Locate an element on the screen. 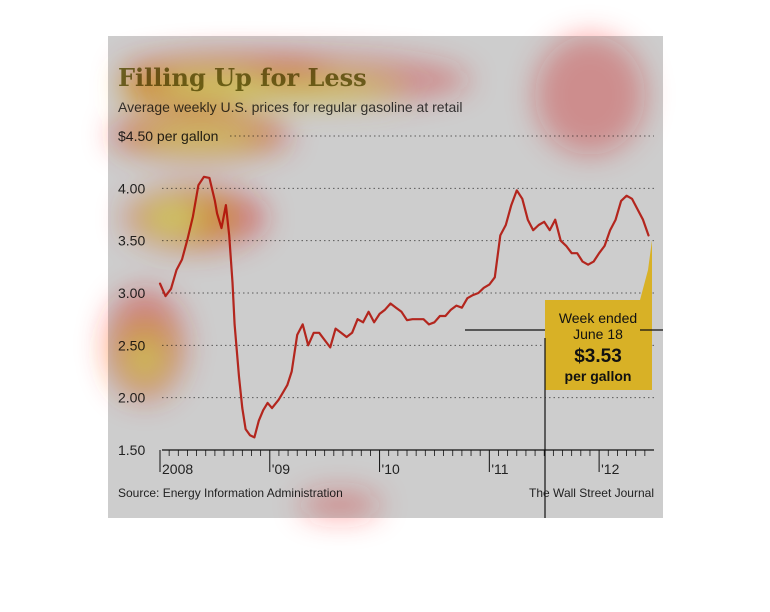 This screenshot has width=770, height=612. x-tick-label: '09 is located at coordinates (281, 469).